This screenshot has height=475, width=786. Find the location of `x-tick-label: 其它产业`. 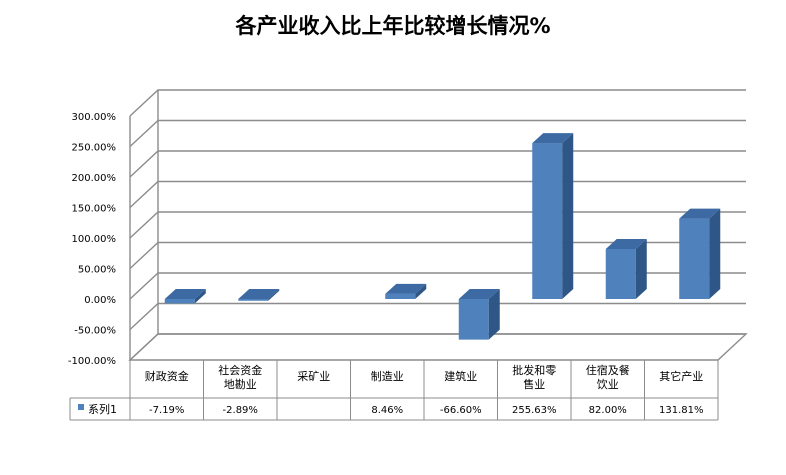

x-tick-label: 其它产业 is located at coordinates (681, 376).